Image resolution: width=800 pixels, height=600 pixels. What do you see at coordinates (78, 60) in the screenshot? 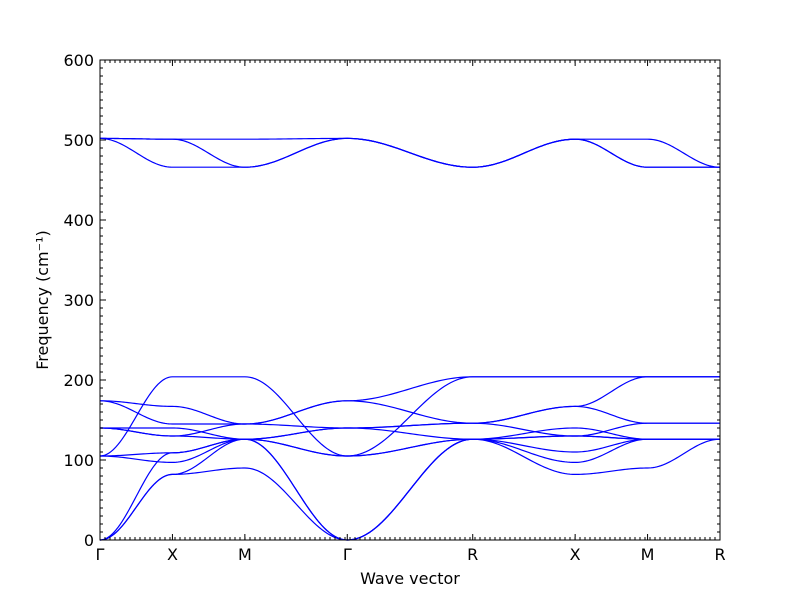
I see `y-tick-label: 600` at bounding box center [78, 60].